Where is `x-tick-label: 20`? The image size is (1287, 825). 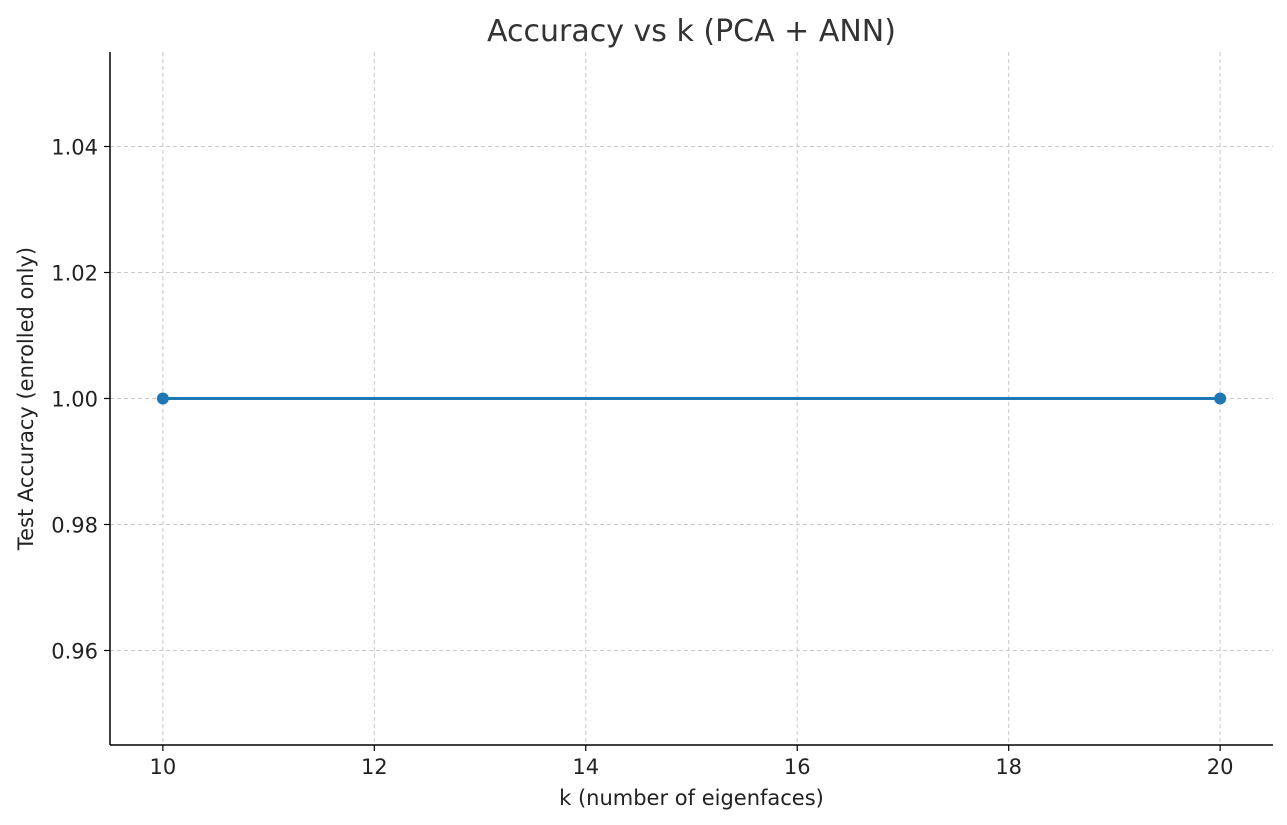 x-tick-label: 20 is located at coordinates (1220, 767).